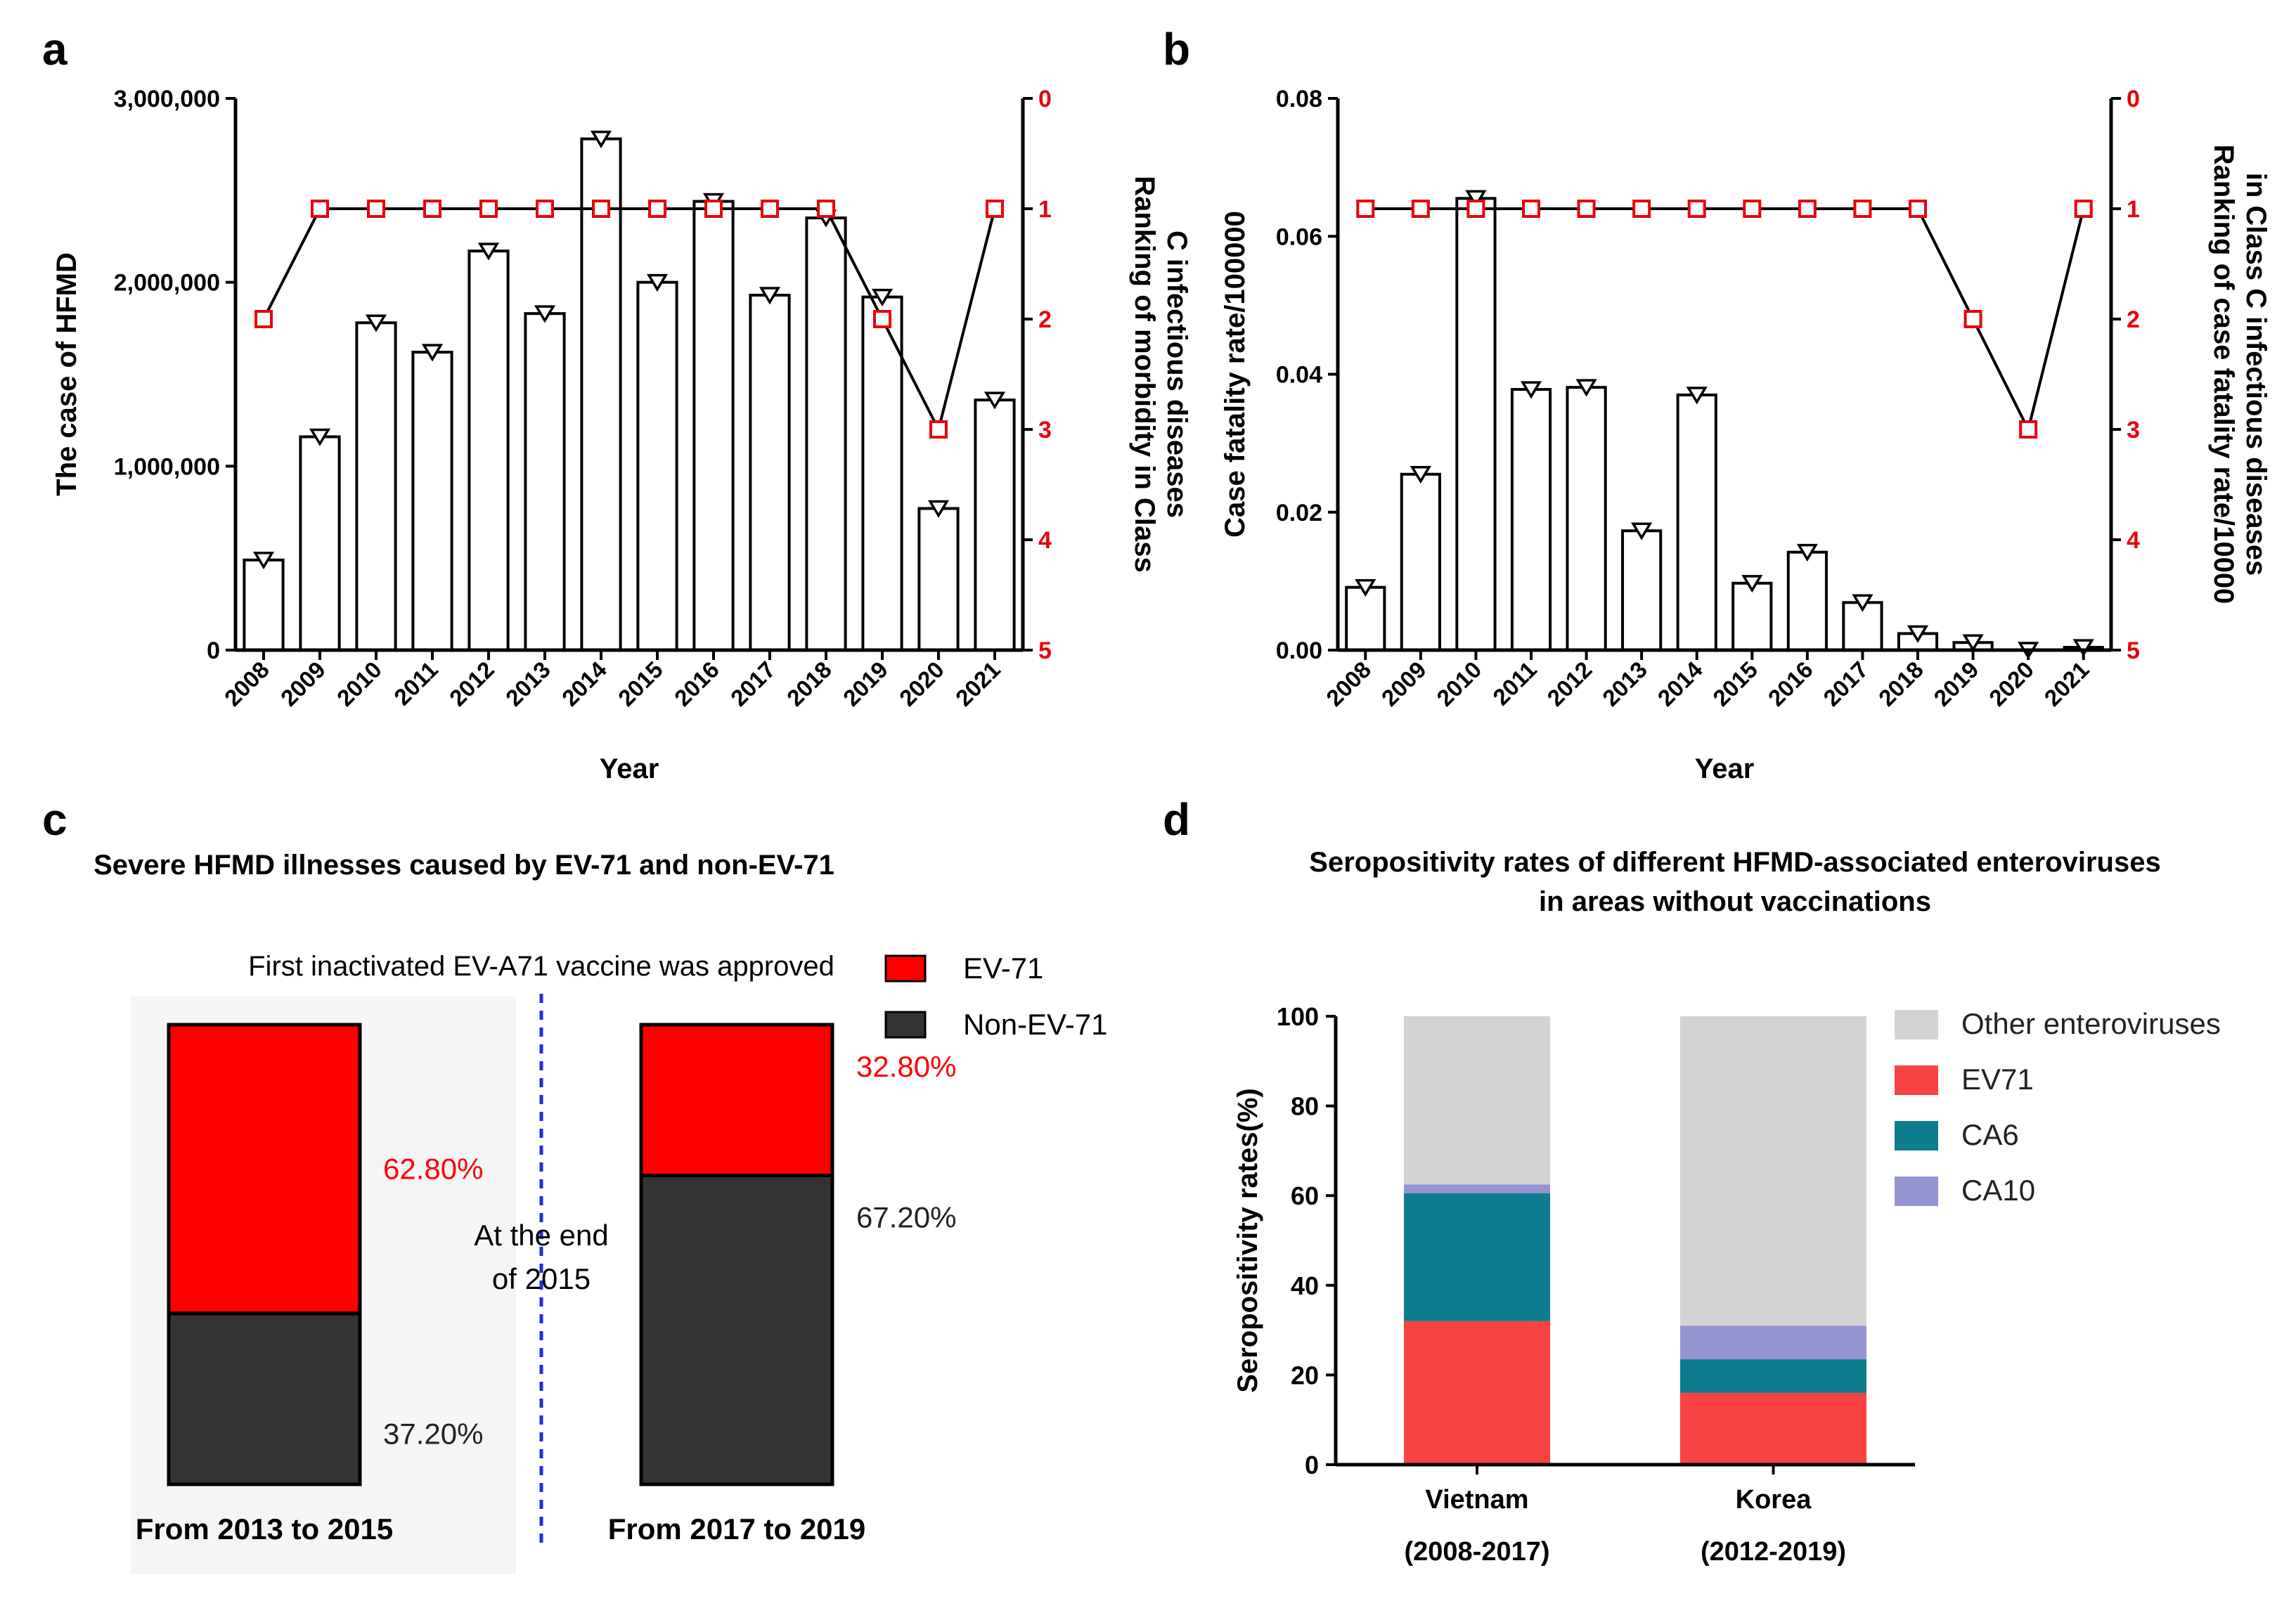  What do you see at coordinates (2091, 1024) in the screenshot?
I see `legend-label-other-enteroviruses: Other enteroviruses` at bounding box center [2091, 1024].